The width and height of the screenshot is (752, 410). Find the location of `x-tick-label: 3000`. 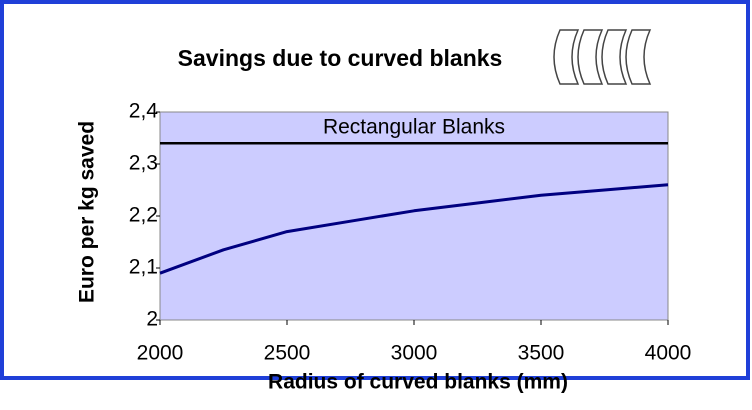

x-tick-label: 3000 is located at coordinates (414, 353).